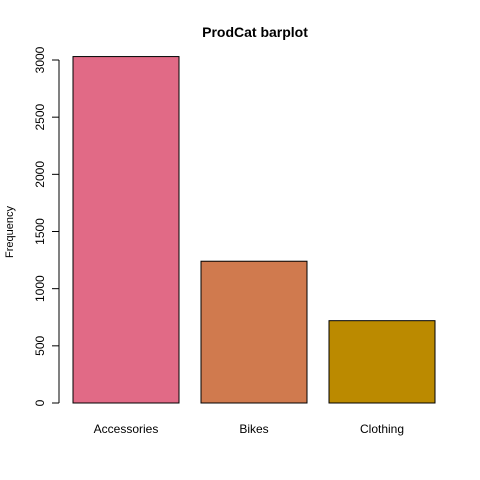 Image resolution: width=480 pixels, height=480 pixels. I want to click on y-axis: 0 500 1000 1500 2000 2500 3000, so click(46, 226).